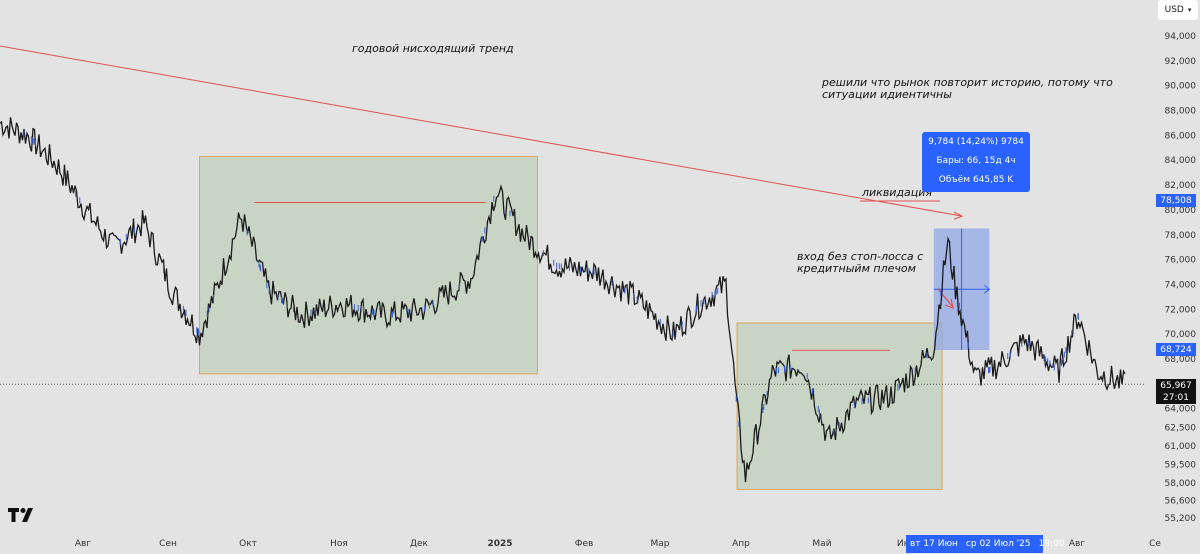 This screenshot has width=1200, height=554. What do you see at coordinates (860, 256) in the screenshot?
I see `annotation-entry: вход без стоп-лосса с` at bounding box center [860, 256].